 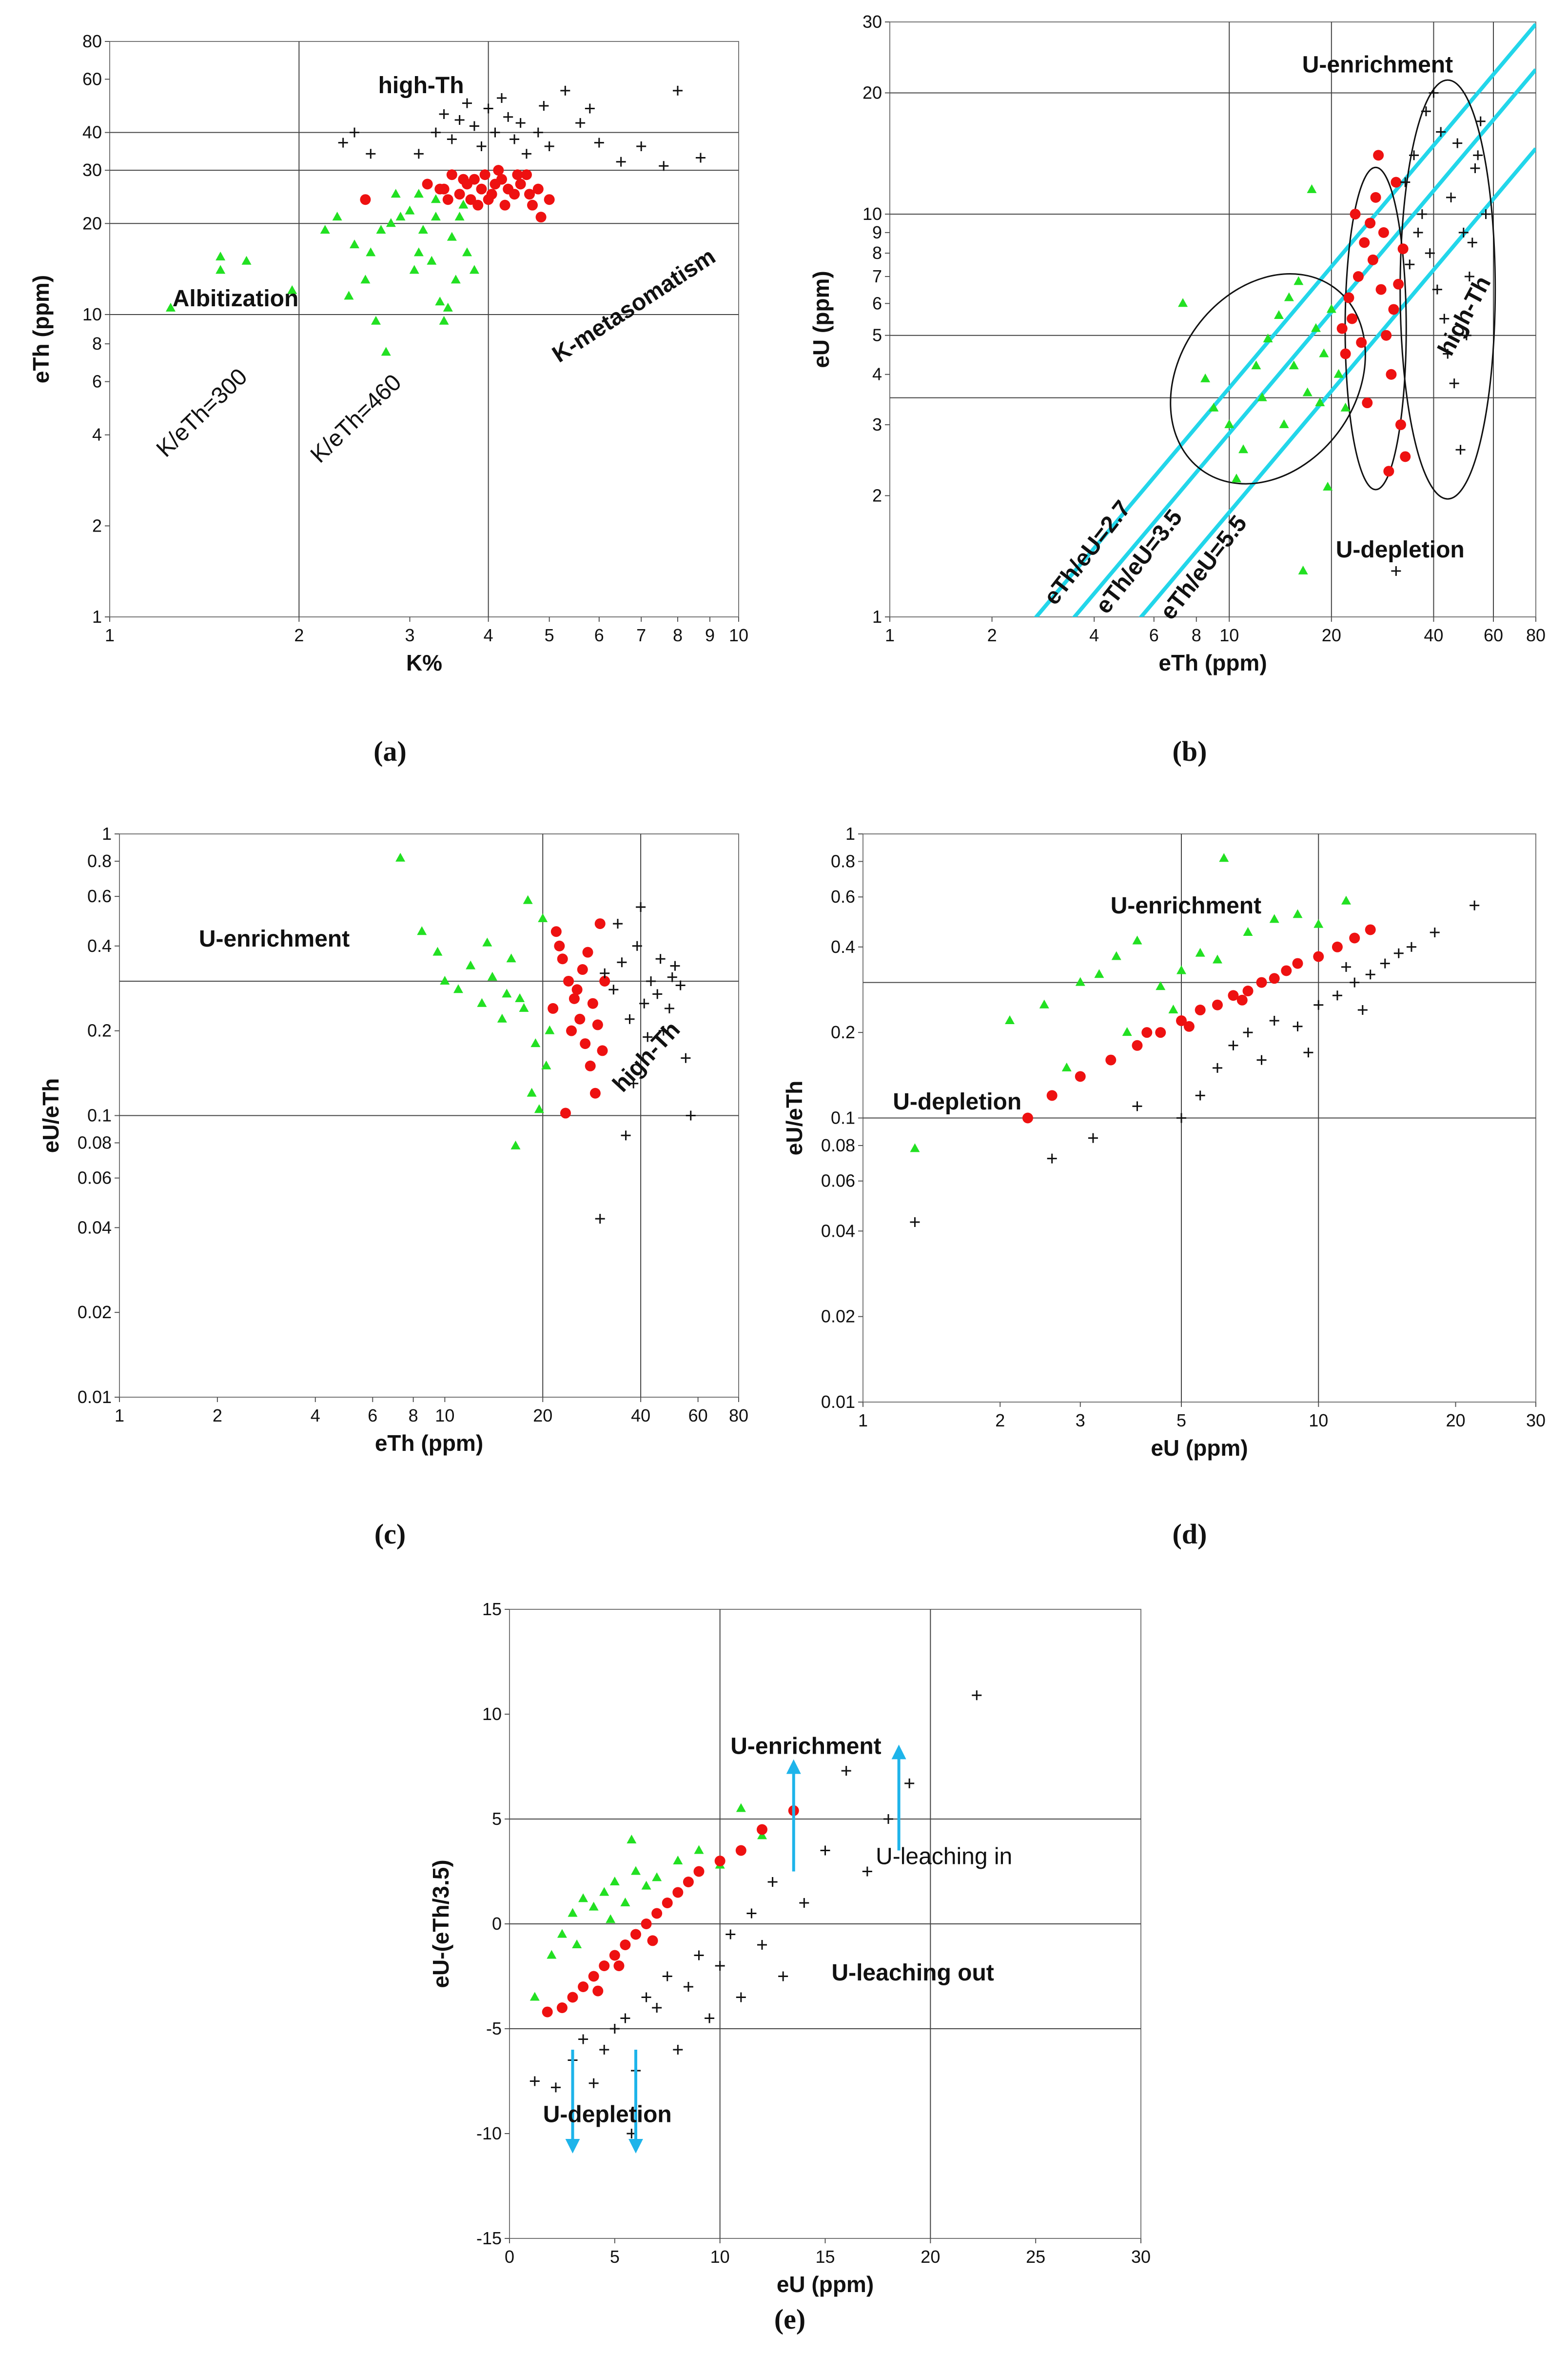 I want to click on plot-frame, so click(x=424, y=329).